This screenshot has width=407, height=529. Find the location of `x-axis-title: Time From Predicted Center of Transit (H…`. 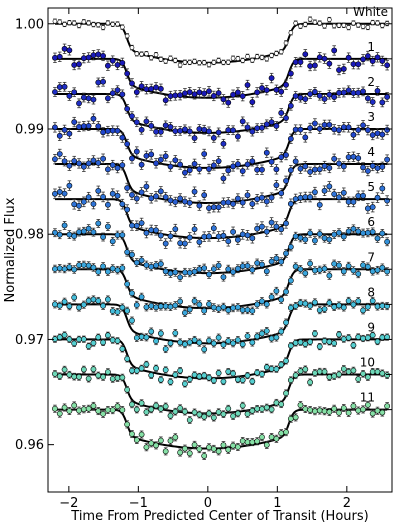

x-axis-title: Time From Predicted Center of Transit (H… is located at coordinates (219, 516).